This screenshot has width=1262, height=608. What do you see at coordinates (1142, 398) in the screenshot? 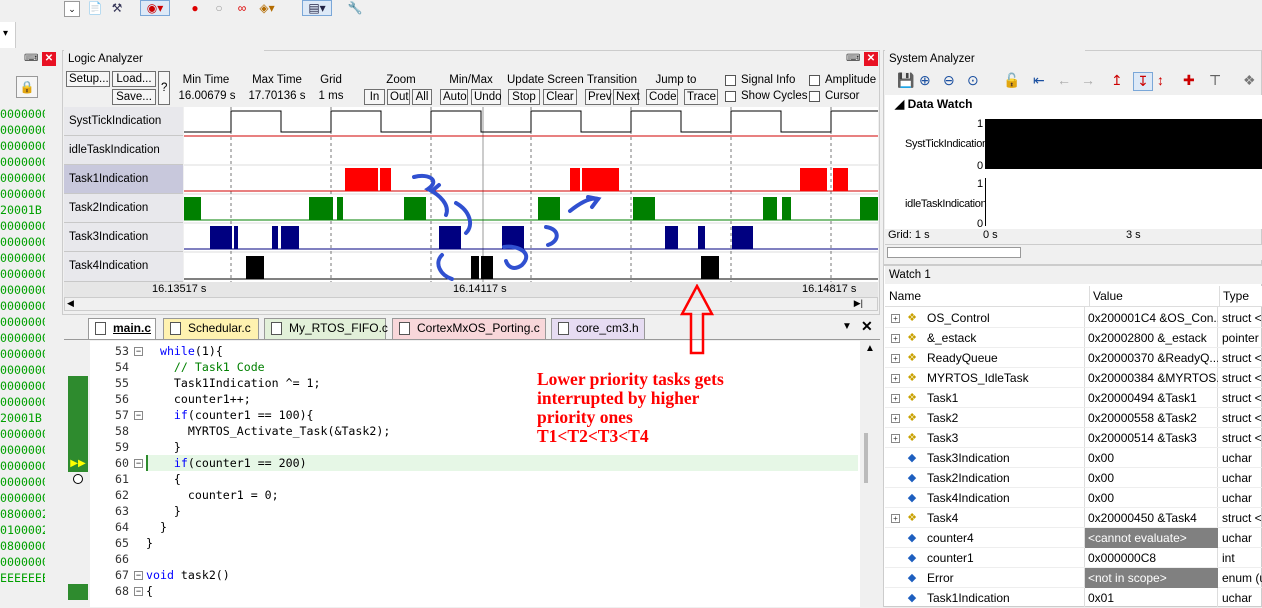
I see `watch-value: 0x20000494 &Task1` at bounding box center [1142, 398].